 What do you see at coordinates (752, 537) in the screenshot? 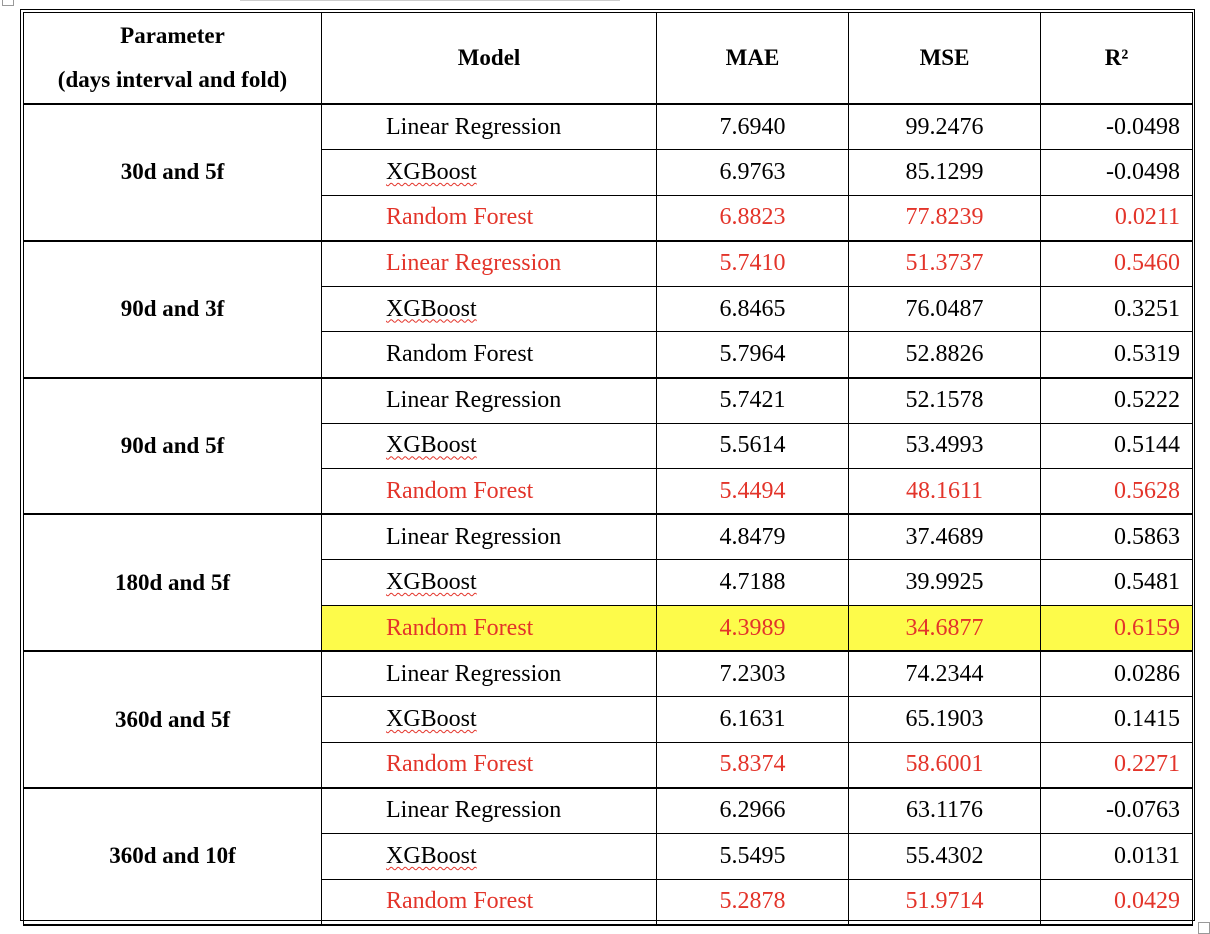
I see `mae-cell: 4.8479` at bounding box center [752, 537].